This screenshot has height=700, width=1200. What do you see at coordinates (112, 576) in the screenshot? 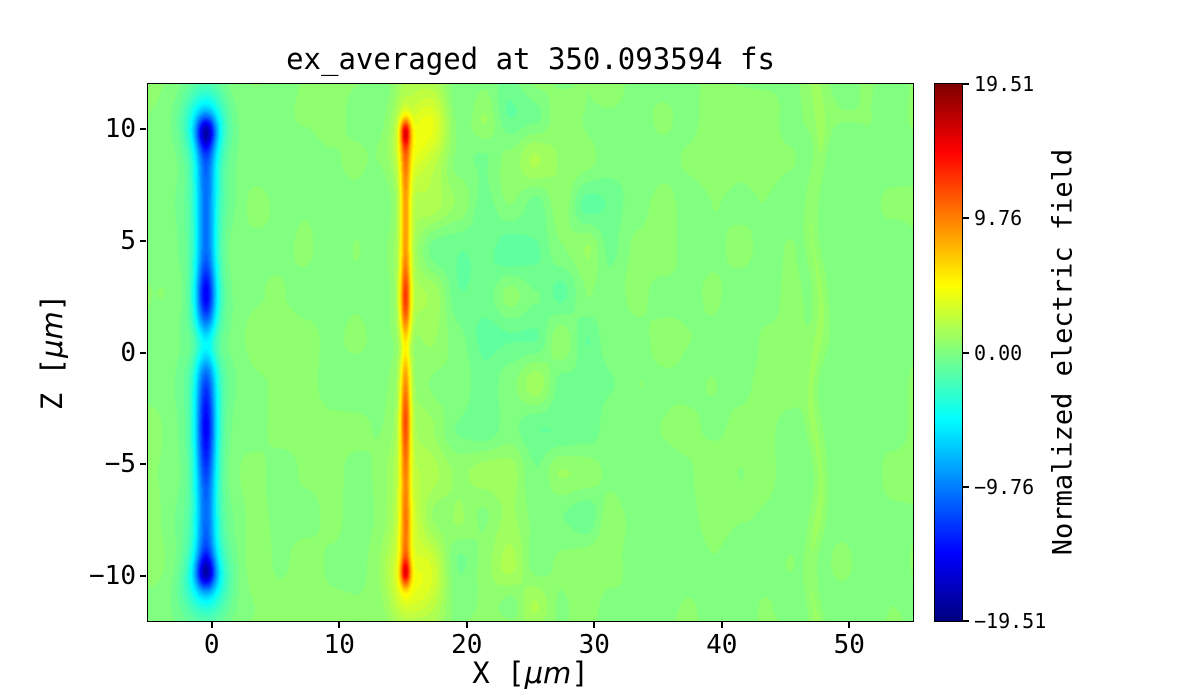
I see `y-tick-label: −10` at bounding box center [112, 576].